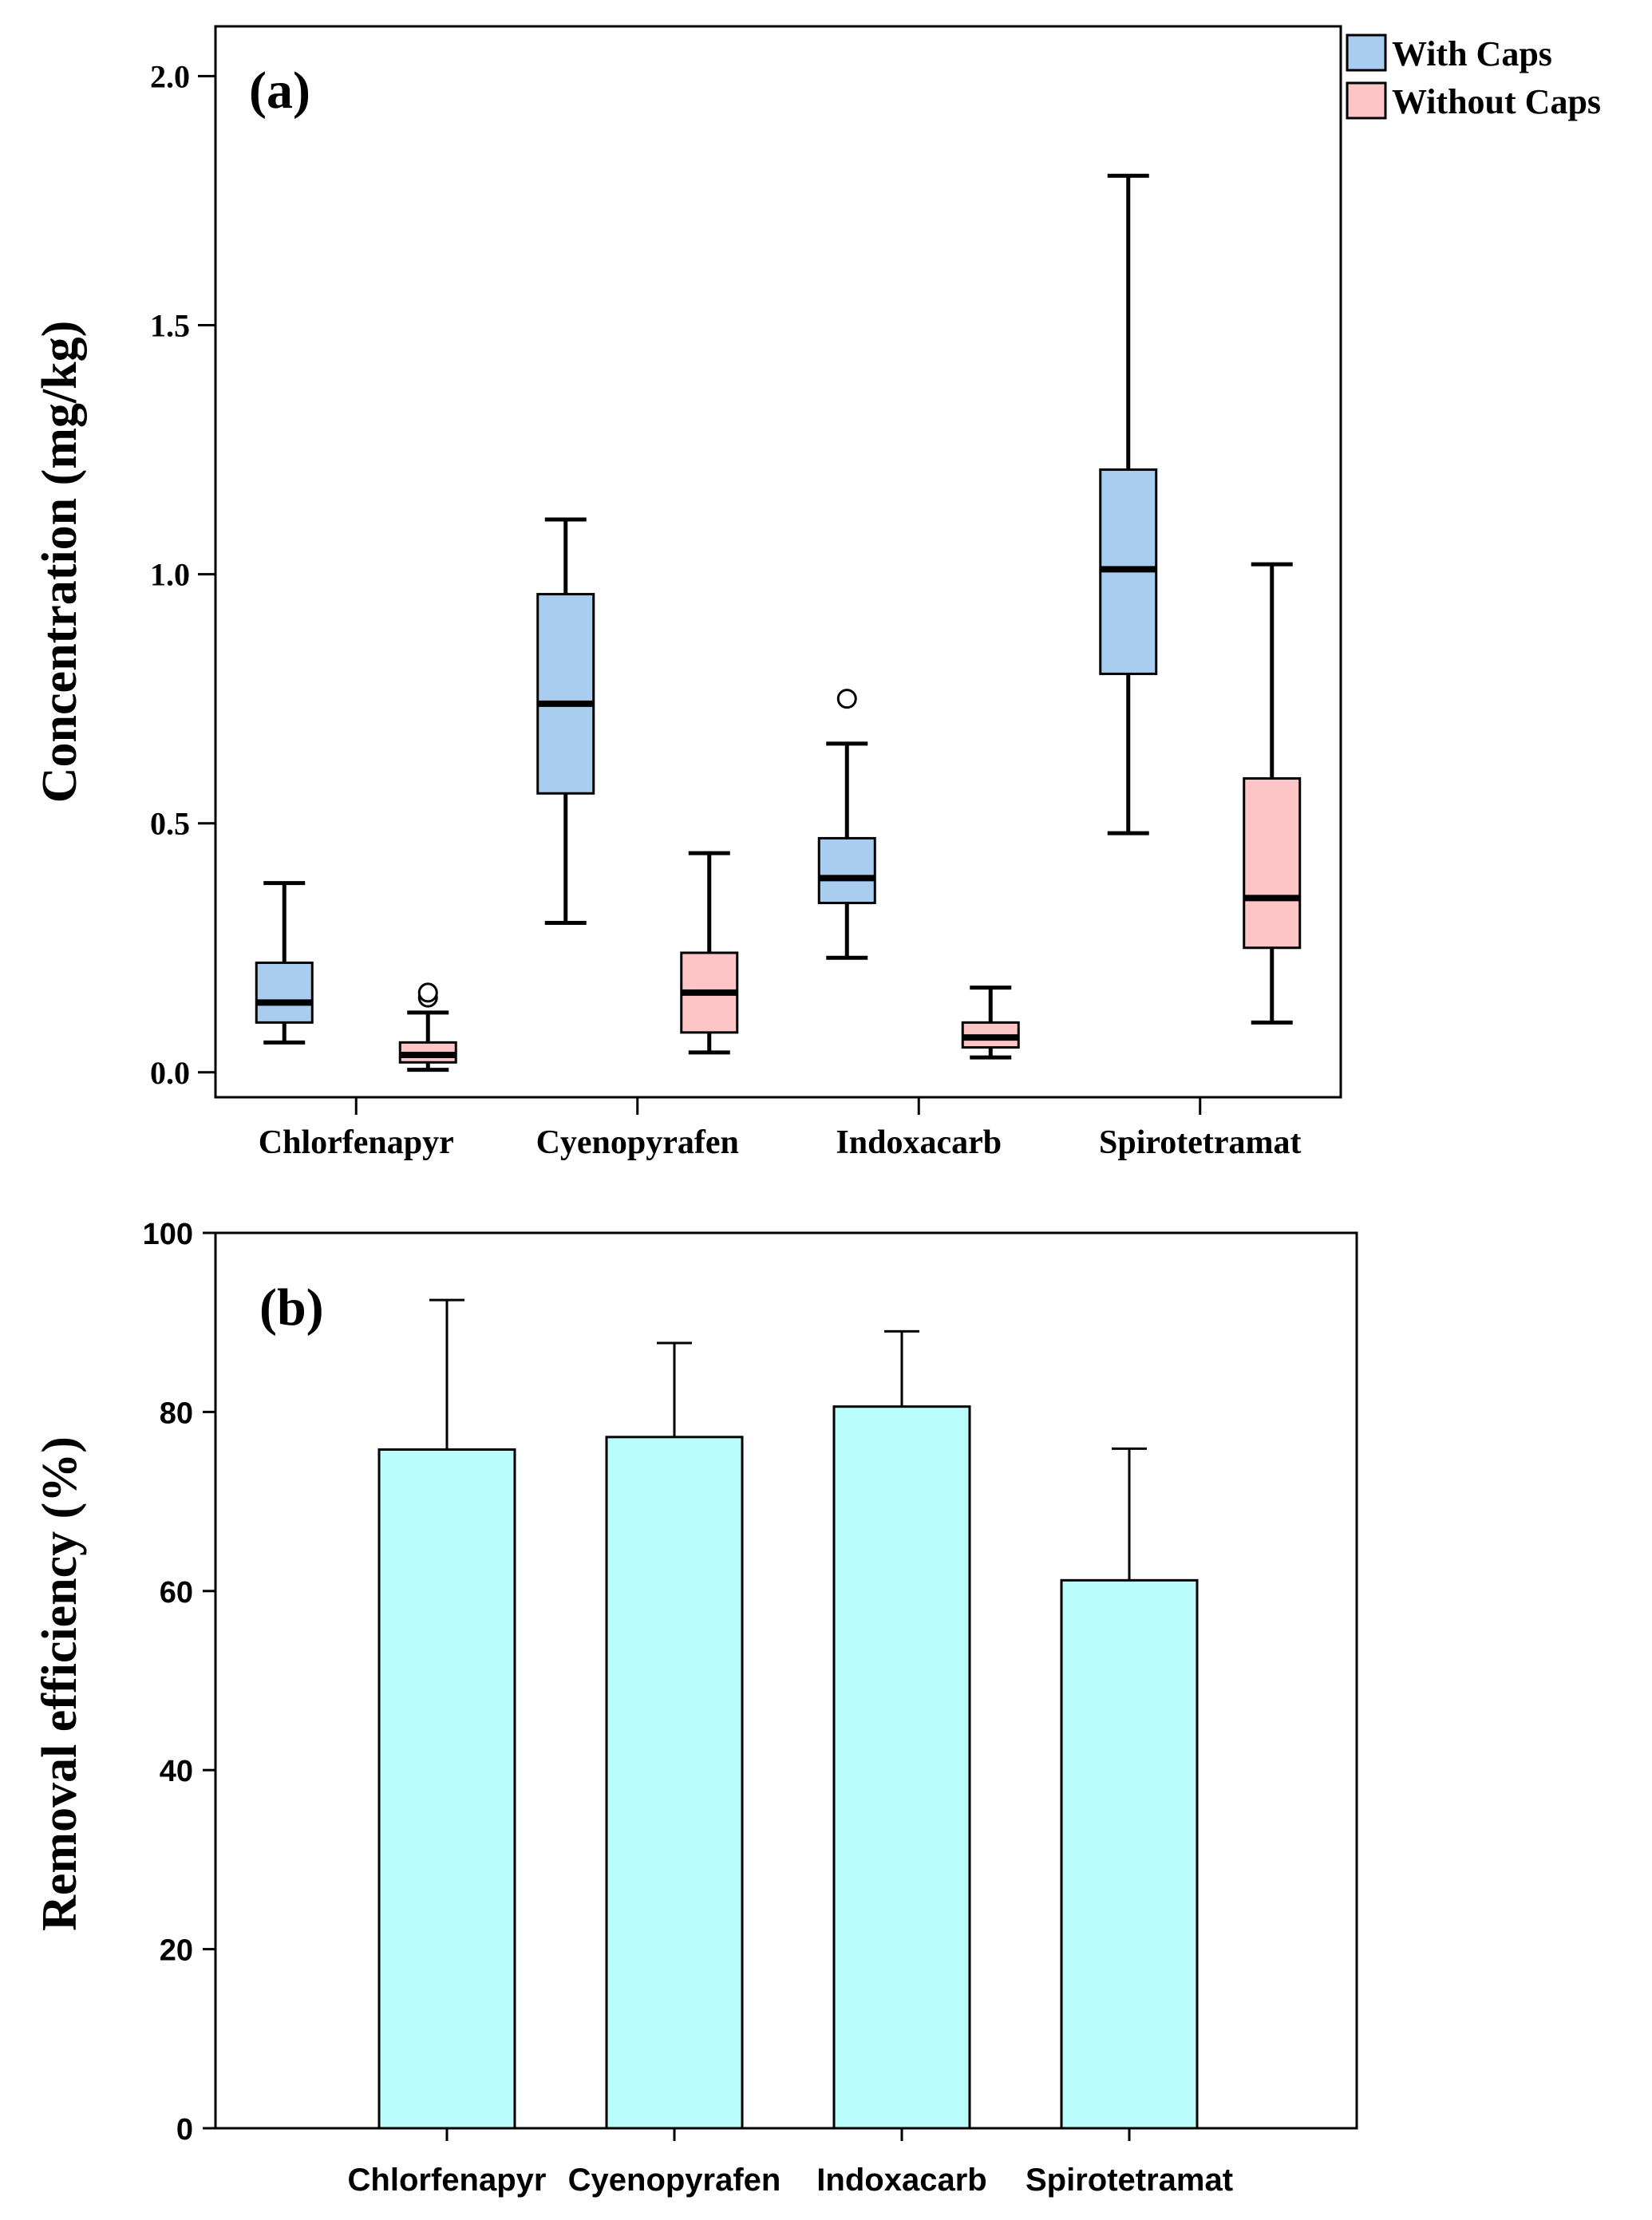 Image resolution: width=1652 pixels, height=2220 pixels. What do you see at coordinates (1472, 53) in the screenshot?
I see `legend-label-with-caps: With Caps` at bounding box center [1472, 53].